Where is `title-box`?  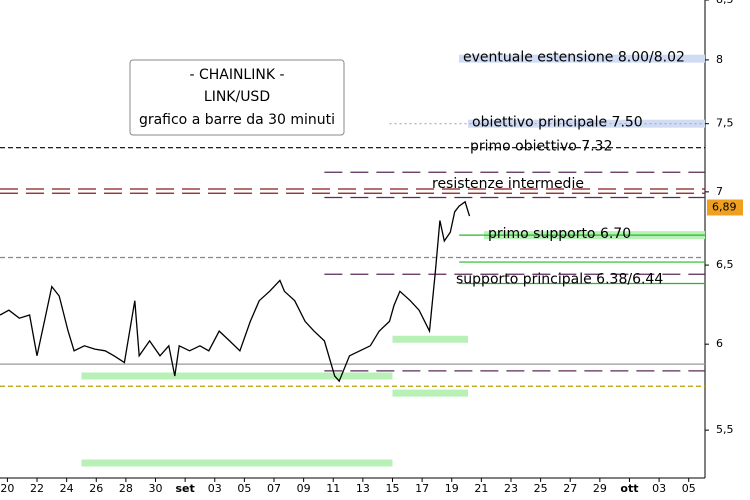 title-box is located at coordinates (237, 97).